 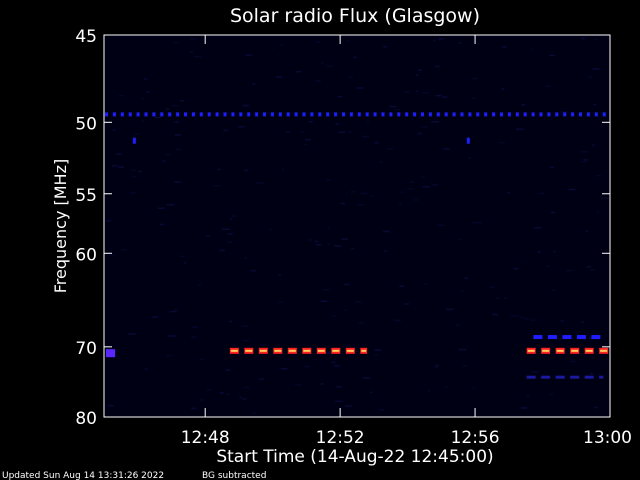 I want to click on x-axis-label: Start Time (14-Aug-22 12:45:00), so click(x=354, y=457).